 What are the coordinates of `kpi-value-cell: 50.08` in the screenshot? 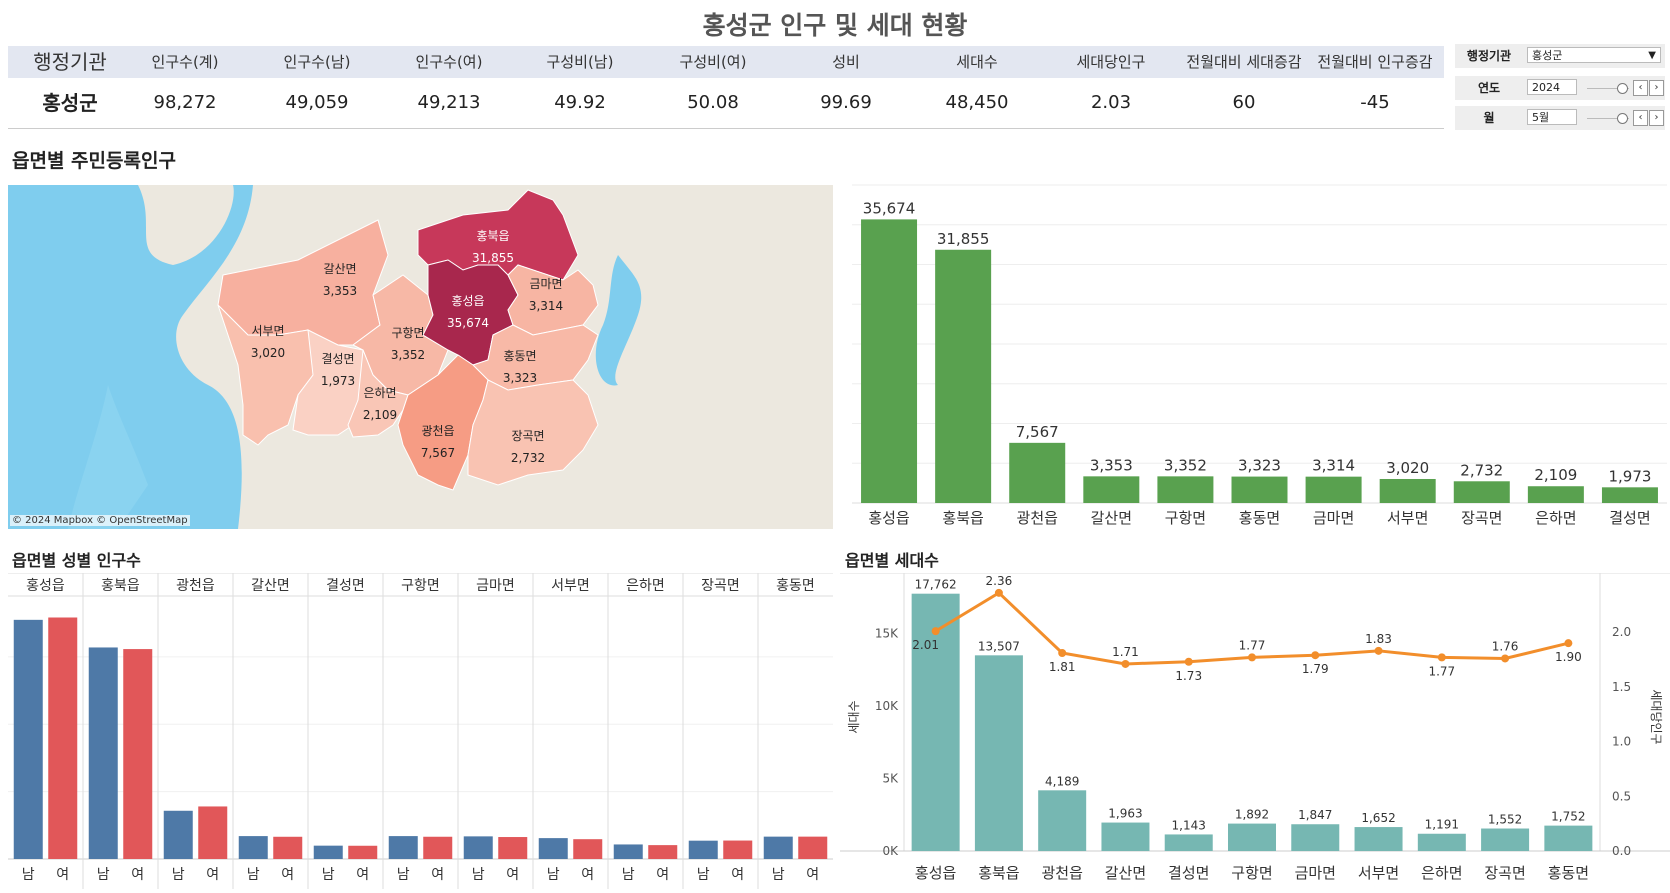 It's located at (713, 102).